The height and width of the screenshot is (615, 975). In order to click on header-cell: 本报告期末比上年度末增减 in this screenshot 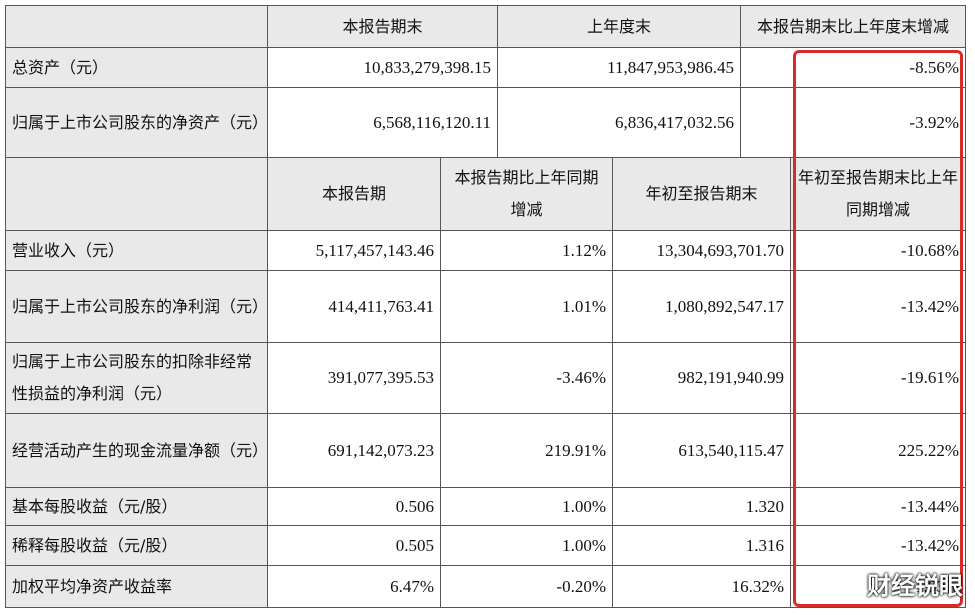, I will do `click(853, 26)`.